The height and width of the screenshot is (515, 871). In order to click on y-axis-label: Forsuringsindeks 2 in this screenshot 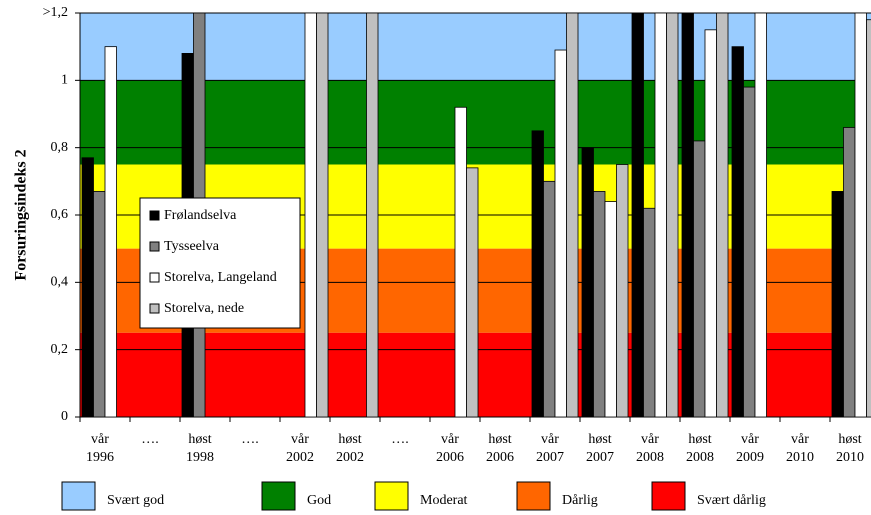, I will do `click(21, 214)`.